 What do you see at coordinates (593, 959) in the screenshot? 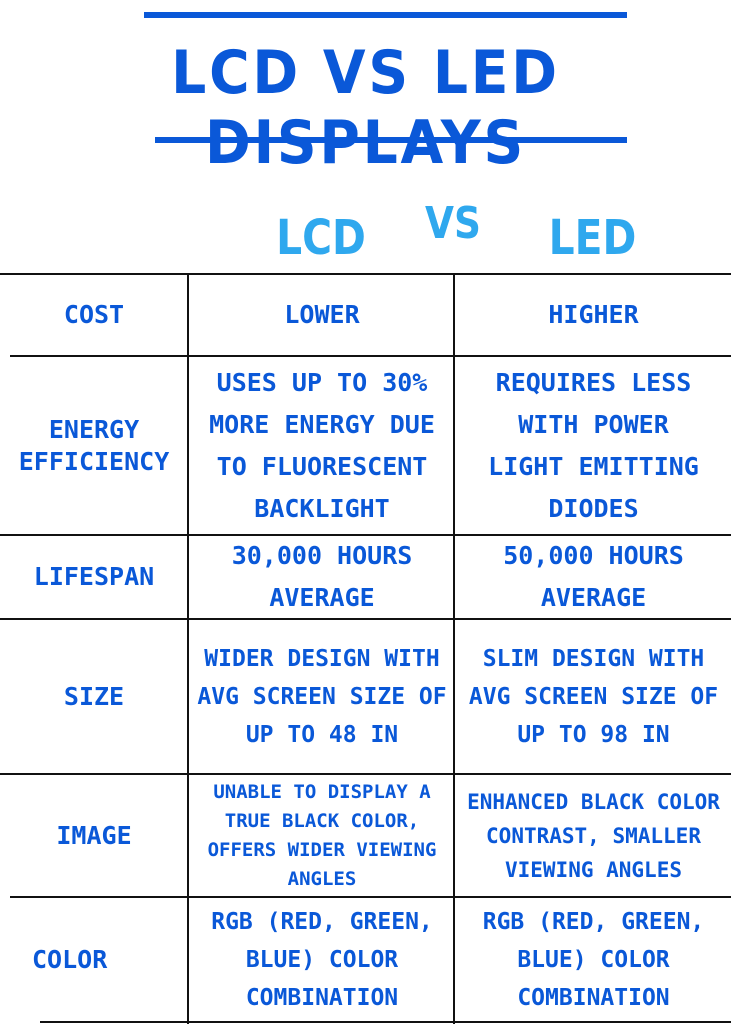
I see `cell-led-color: RGB (RED, GREEN, BLUE) COLOR COMBINATION` at bounding box center [593, 959].